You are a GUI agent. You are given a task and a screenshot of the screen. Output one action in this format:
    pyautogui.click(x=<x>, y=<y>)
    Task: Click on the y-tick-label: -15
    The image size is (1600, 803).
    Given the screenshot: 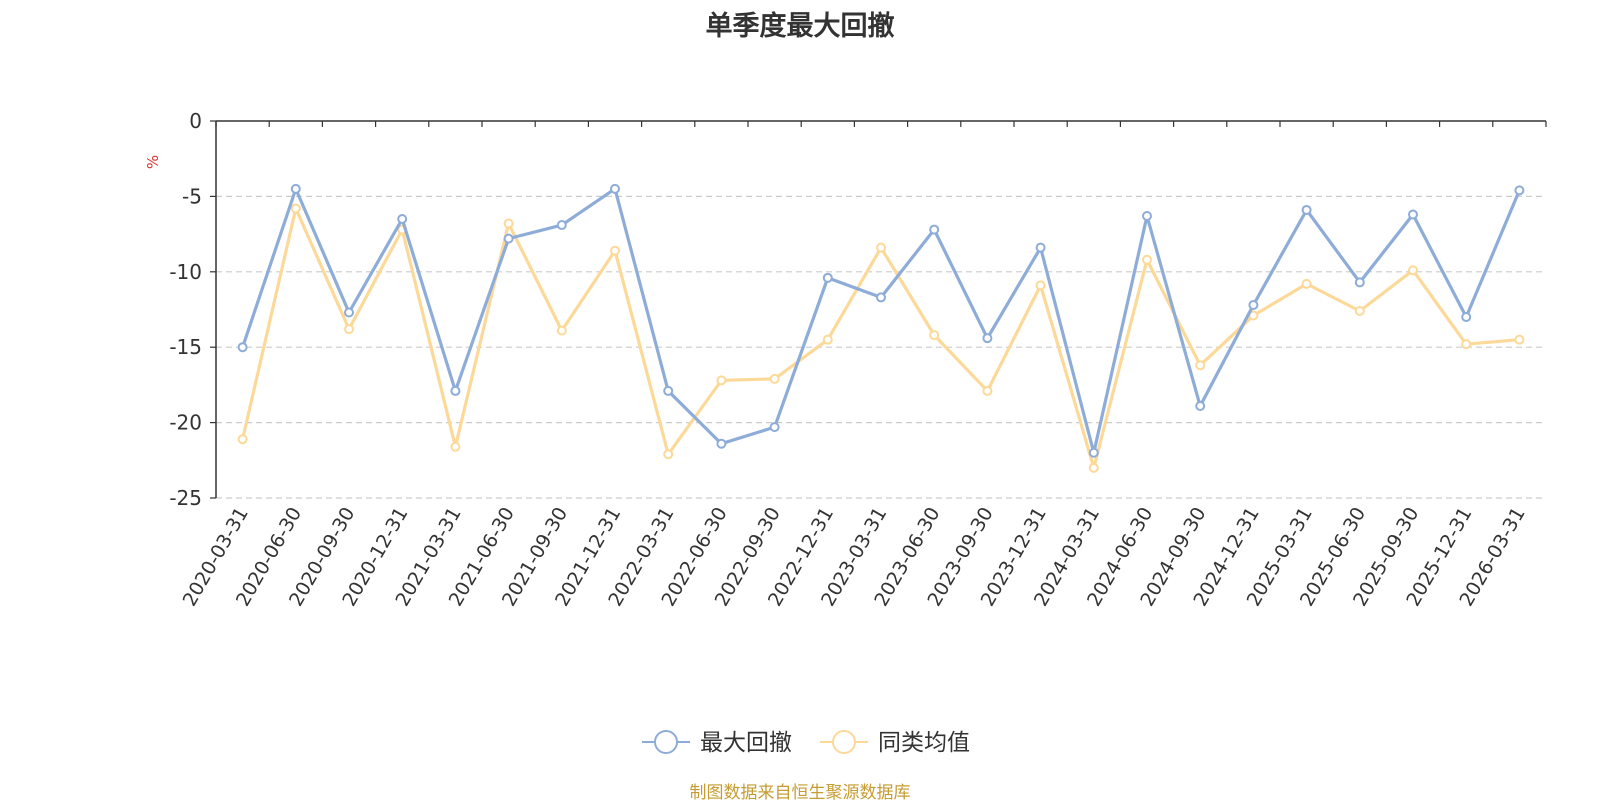 What is the action you would take?
    pyautogui.click(x=185, y=347)
    